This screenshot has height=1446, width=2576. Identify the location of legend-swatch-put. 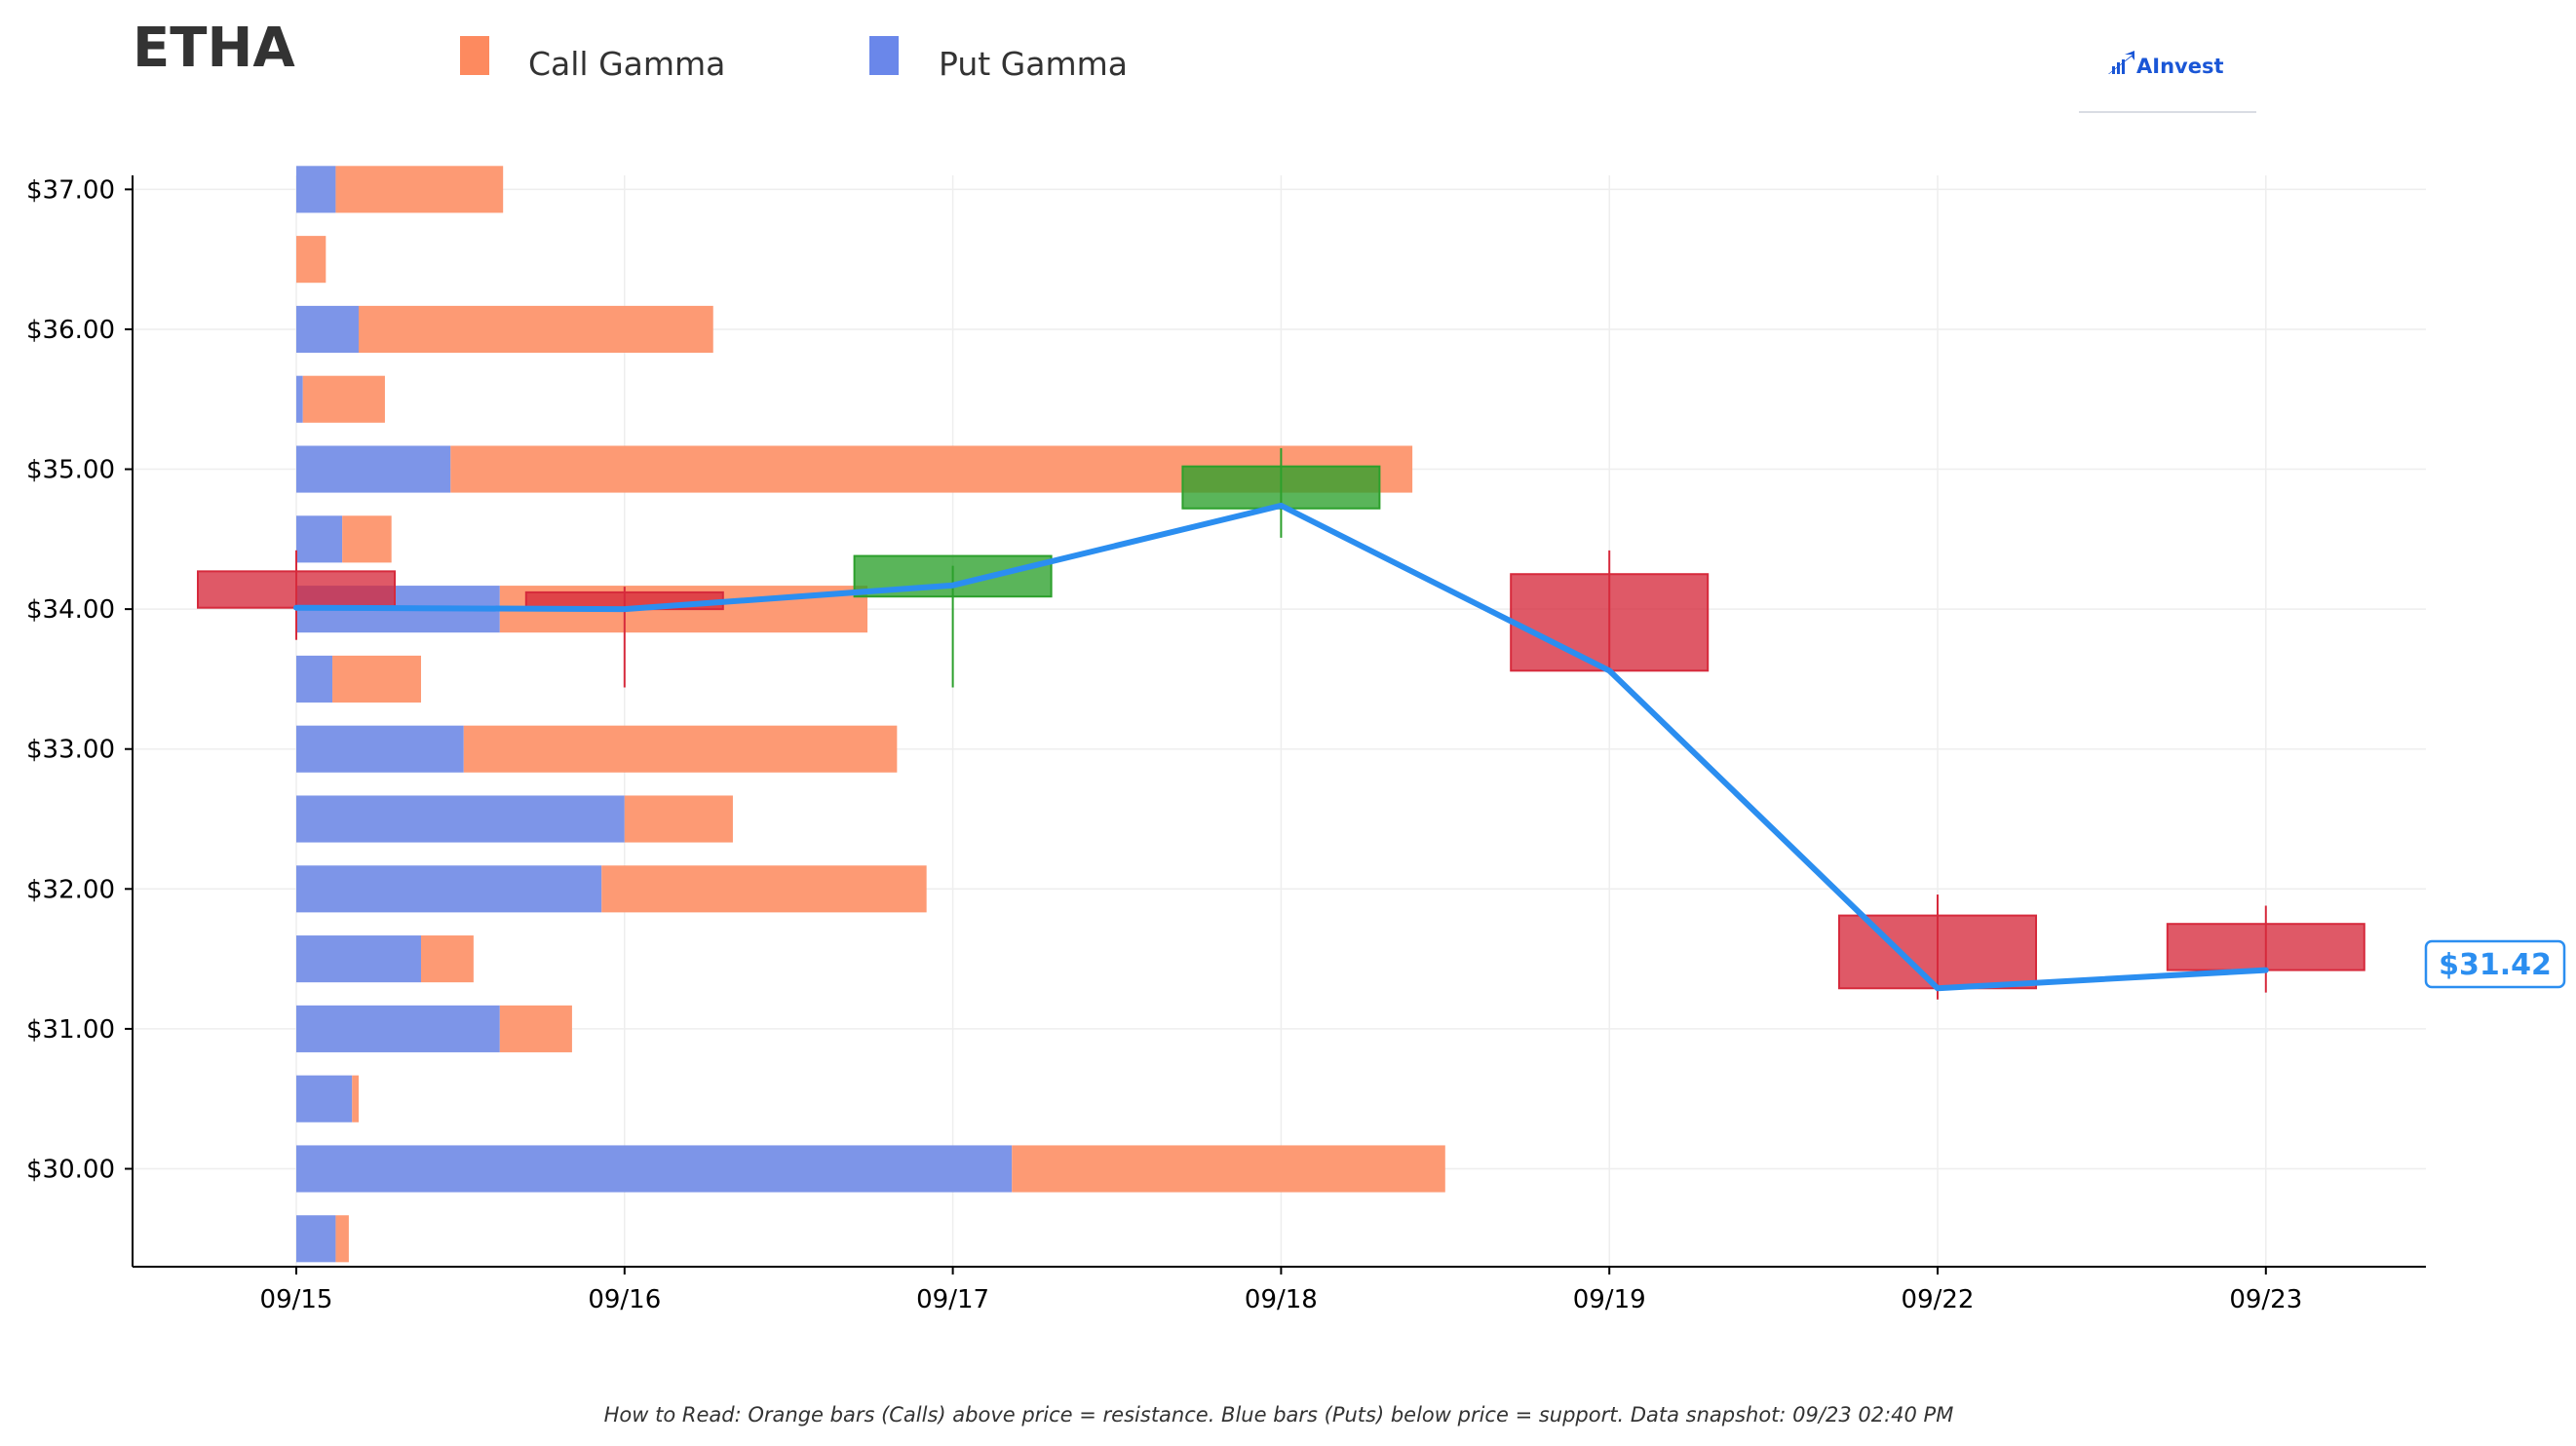
(884, 55).